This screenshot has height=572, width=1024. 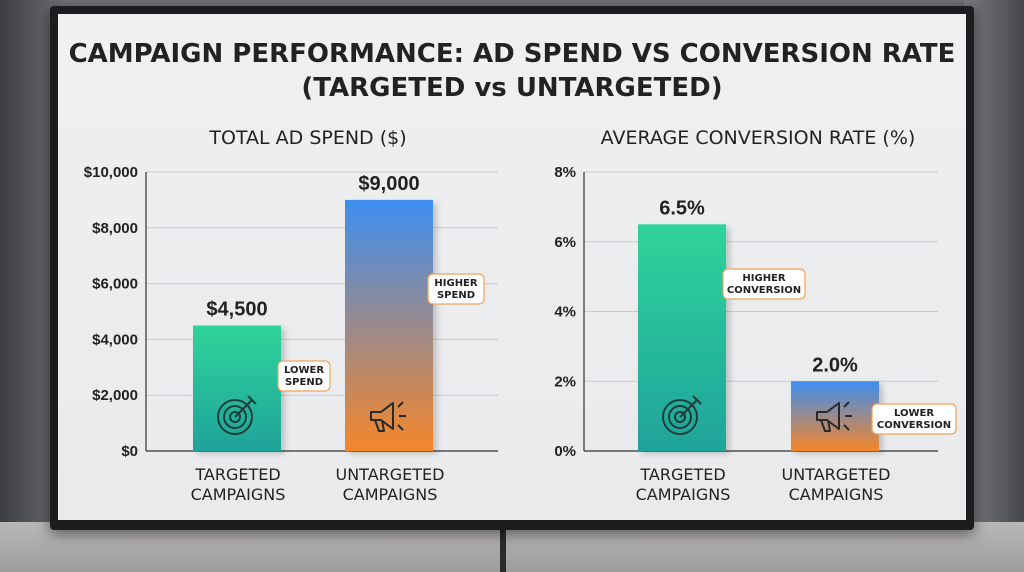 I want to click on chart-title: AVERAGE CONVERSION RATE (%), so click(x=758, y=138).